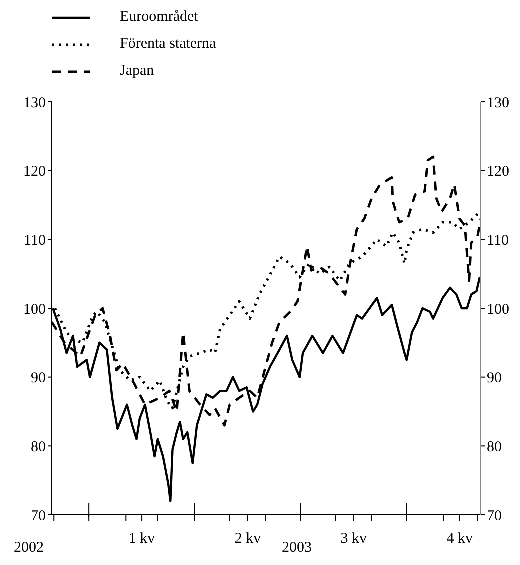 The width and height of the screenshot is (520, 565). Describe the element at coordinates (142, 539) in the screenshot. I see `x-tick-label: 1 kv` at that location.